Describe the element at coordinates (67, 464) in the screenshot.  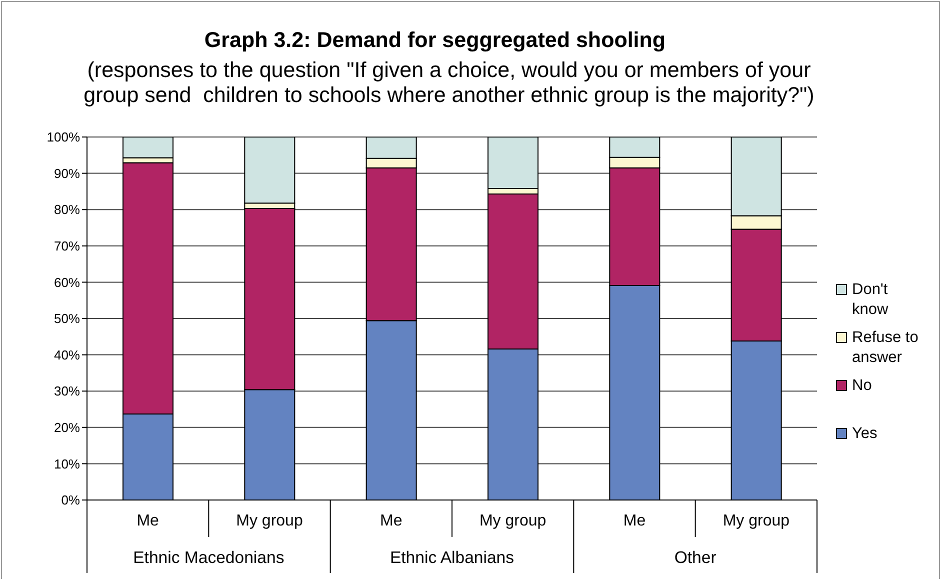
I see `y-tick-label: 10%` at that location.